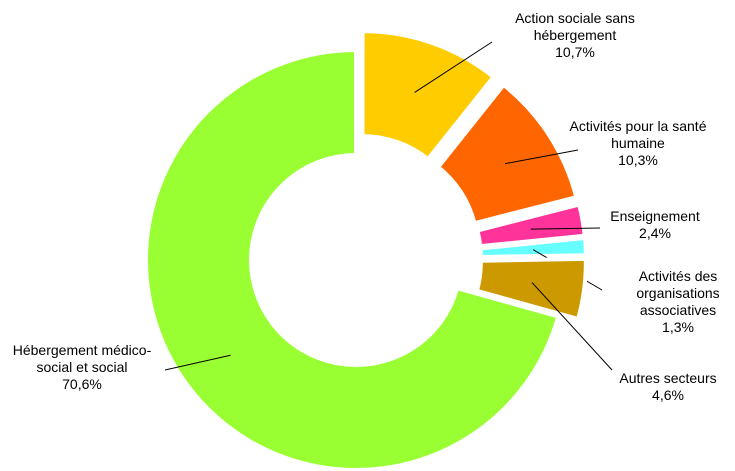  What do you see at coordinates (575, 26) in the screenshot?
I see `category-label: Action sociale sans hébergement` at bounding box center [575, 26].